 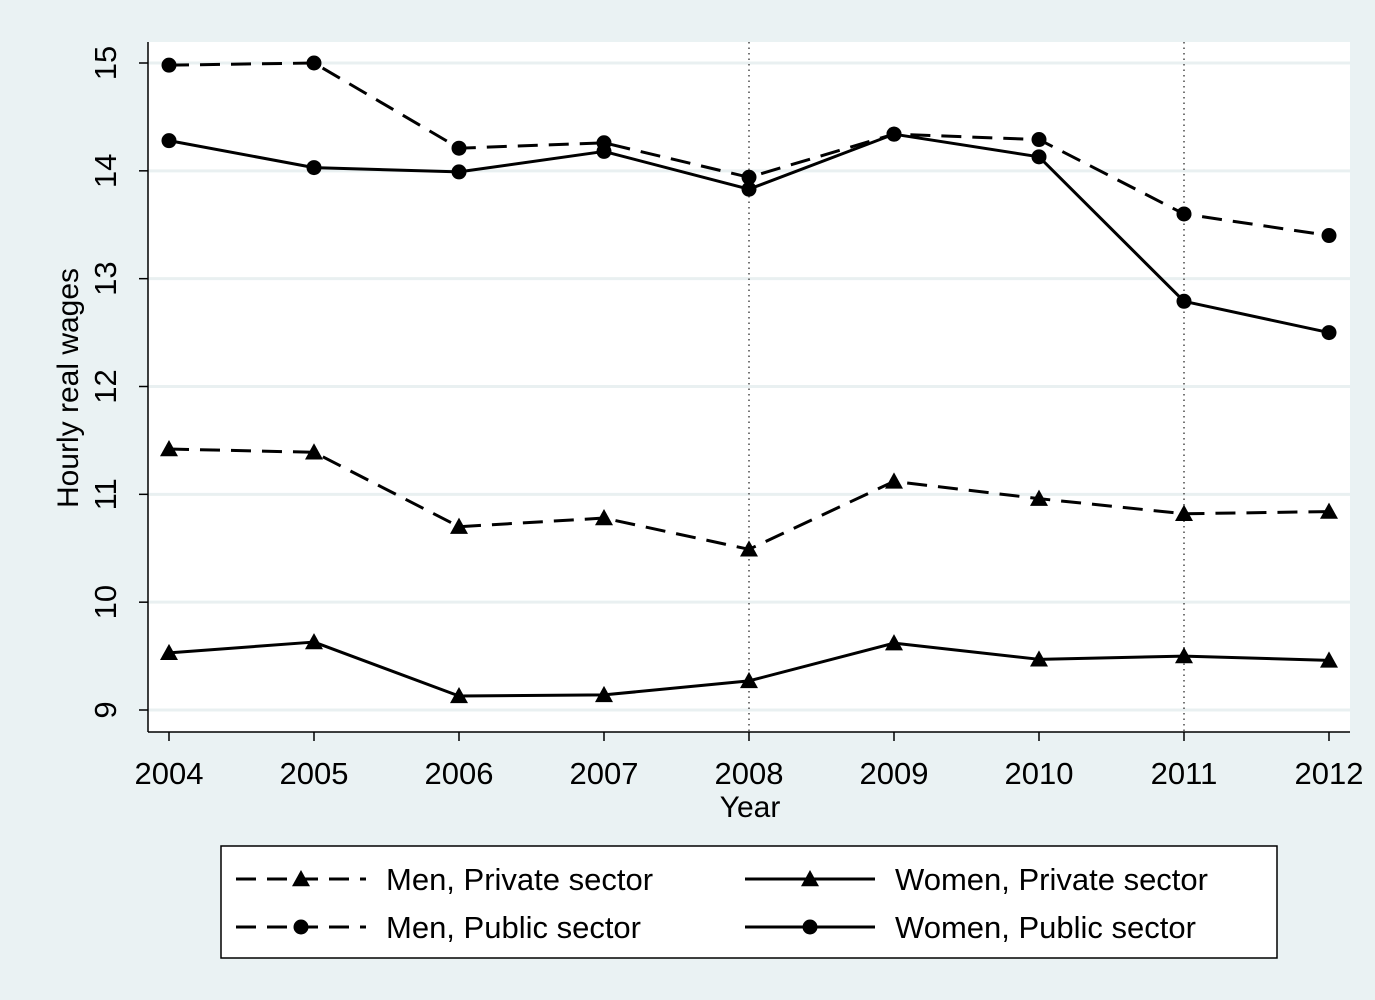 I want to click on legend-box, so click(x=749, y=902).